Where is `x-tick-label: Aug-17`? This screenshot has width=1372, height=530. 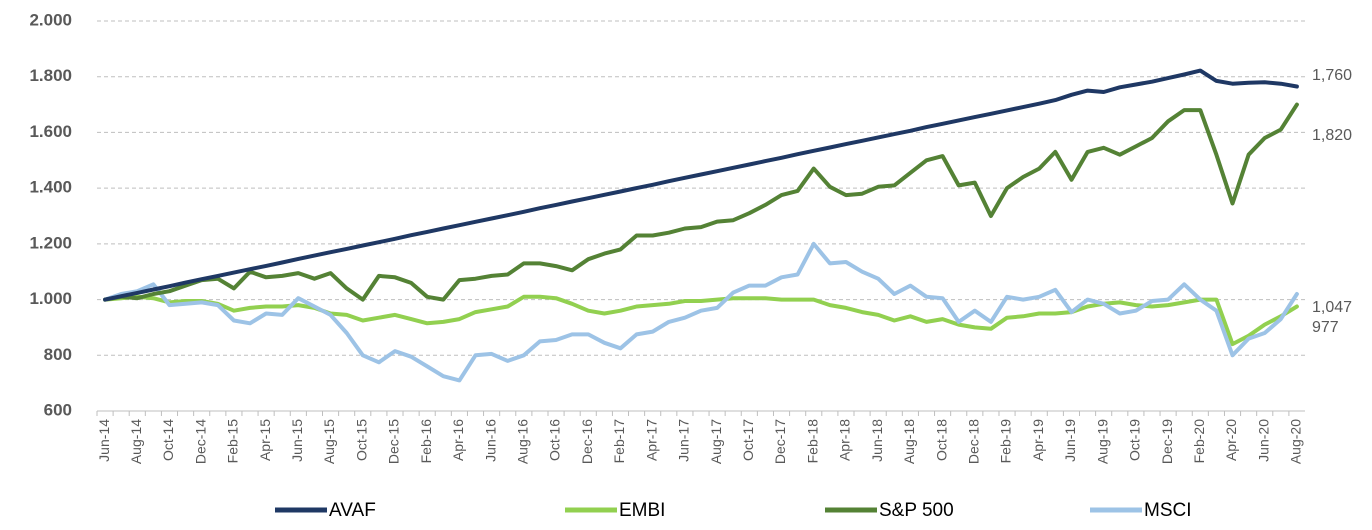
x-tick-label: Aug-17 is located at coordinates (716, 441).